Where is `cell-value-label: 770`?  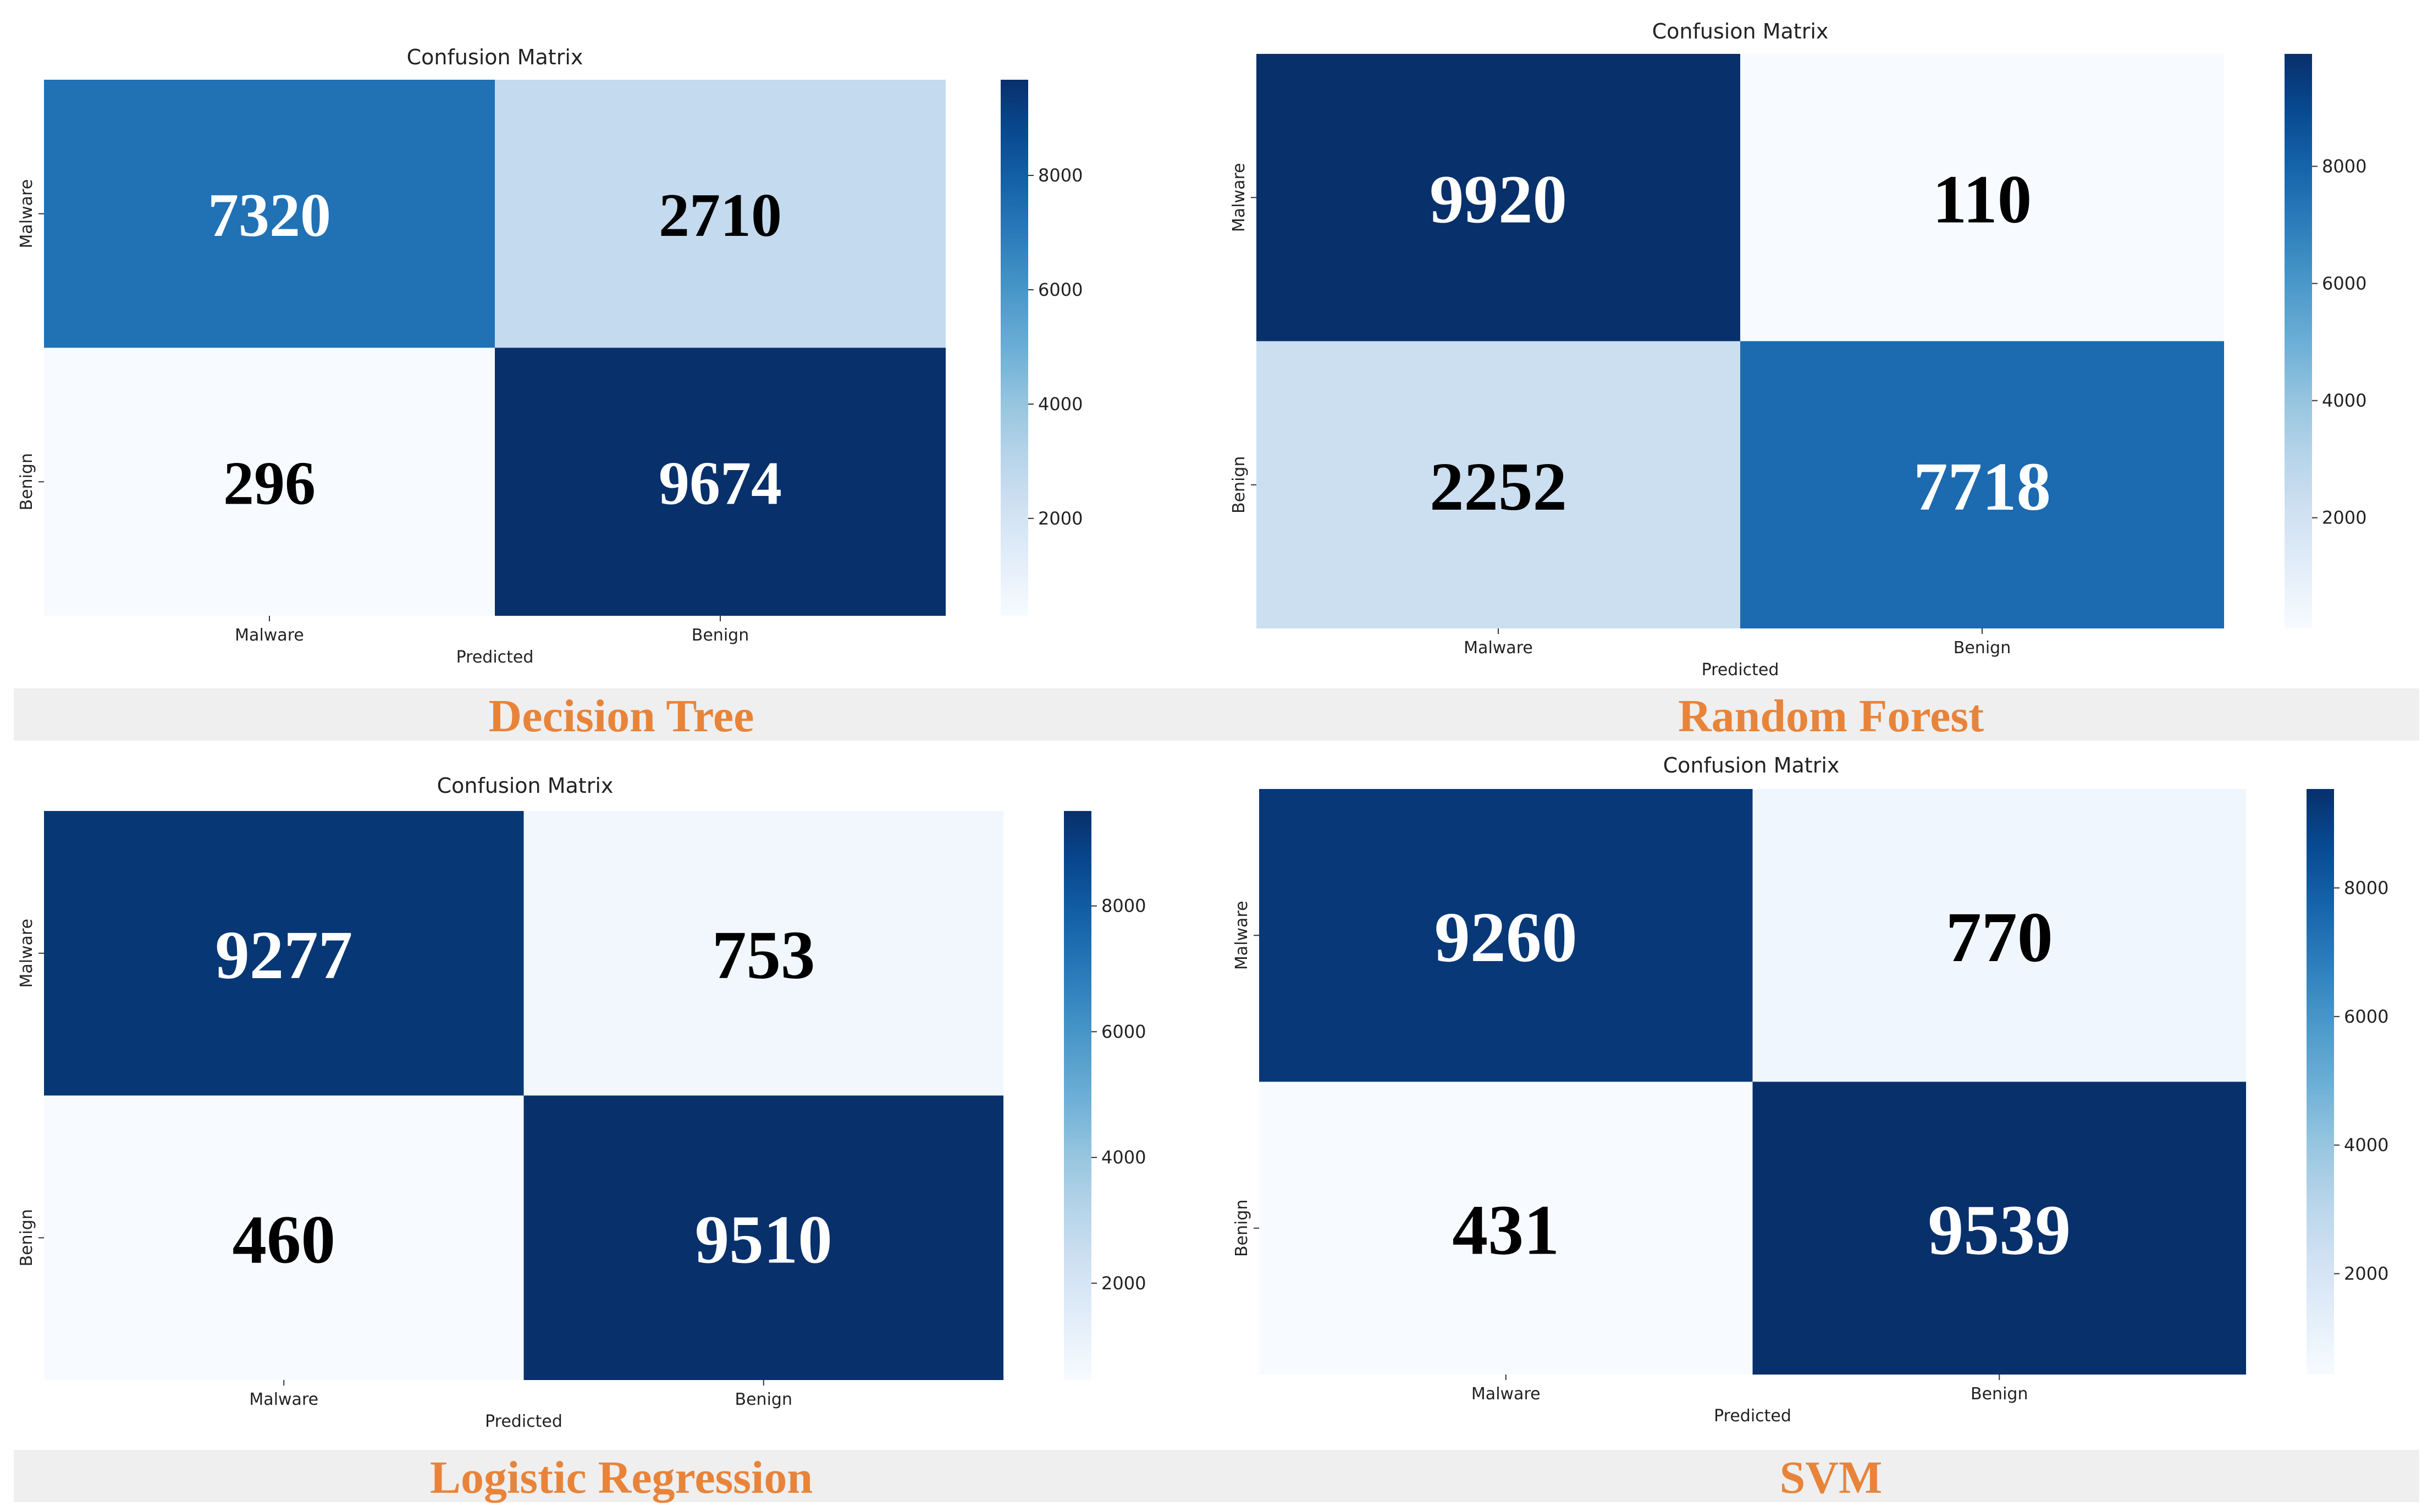 cell-value-label: 770 is located at coordinates (2000, 938).